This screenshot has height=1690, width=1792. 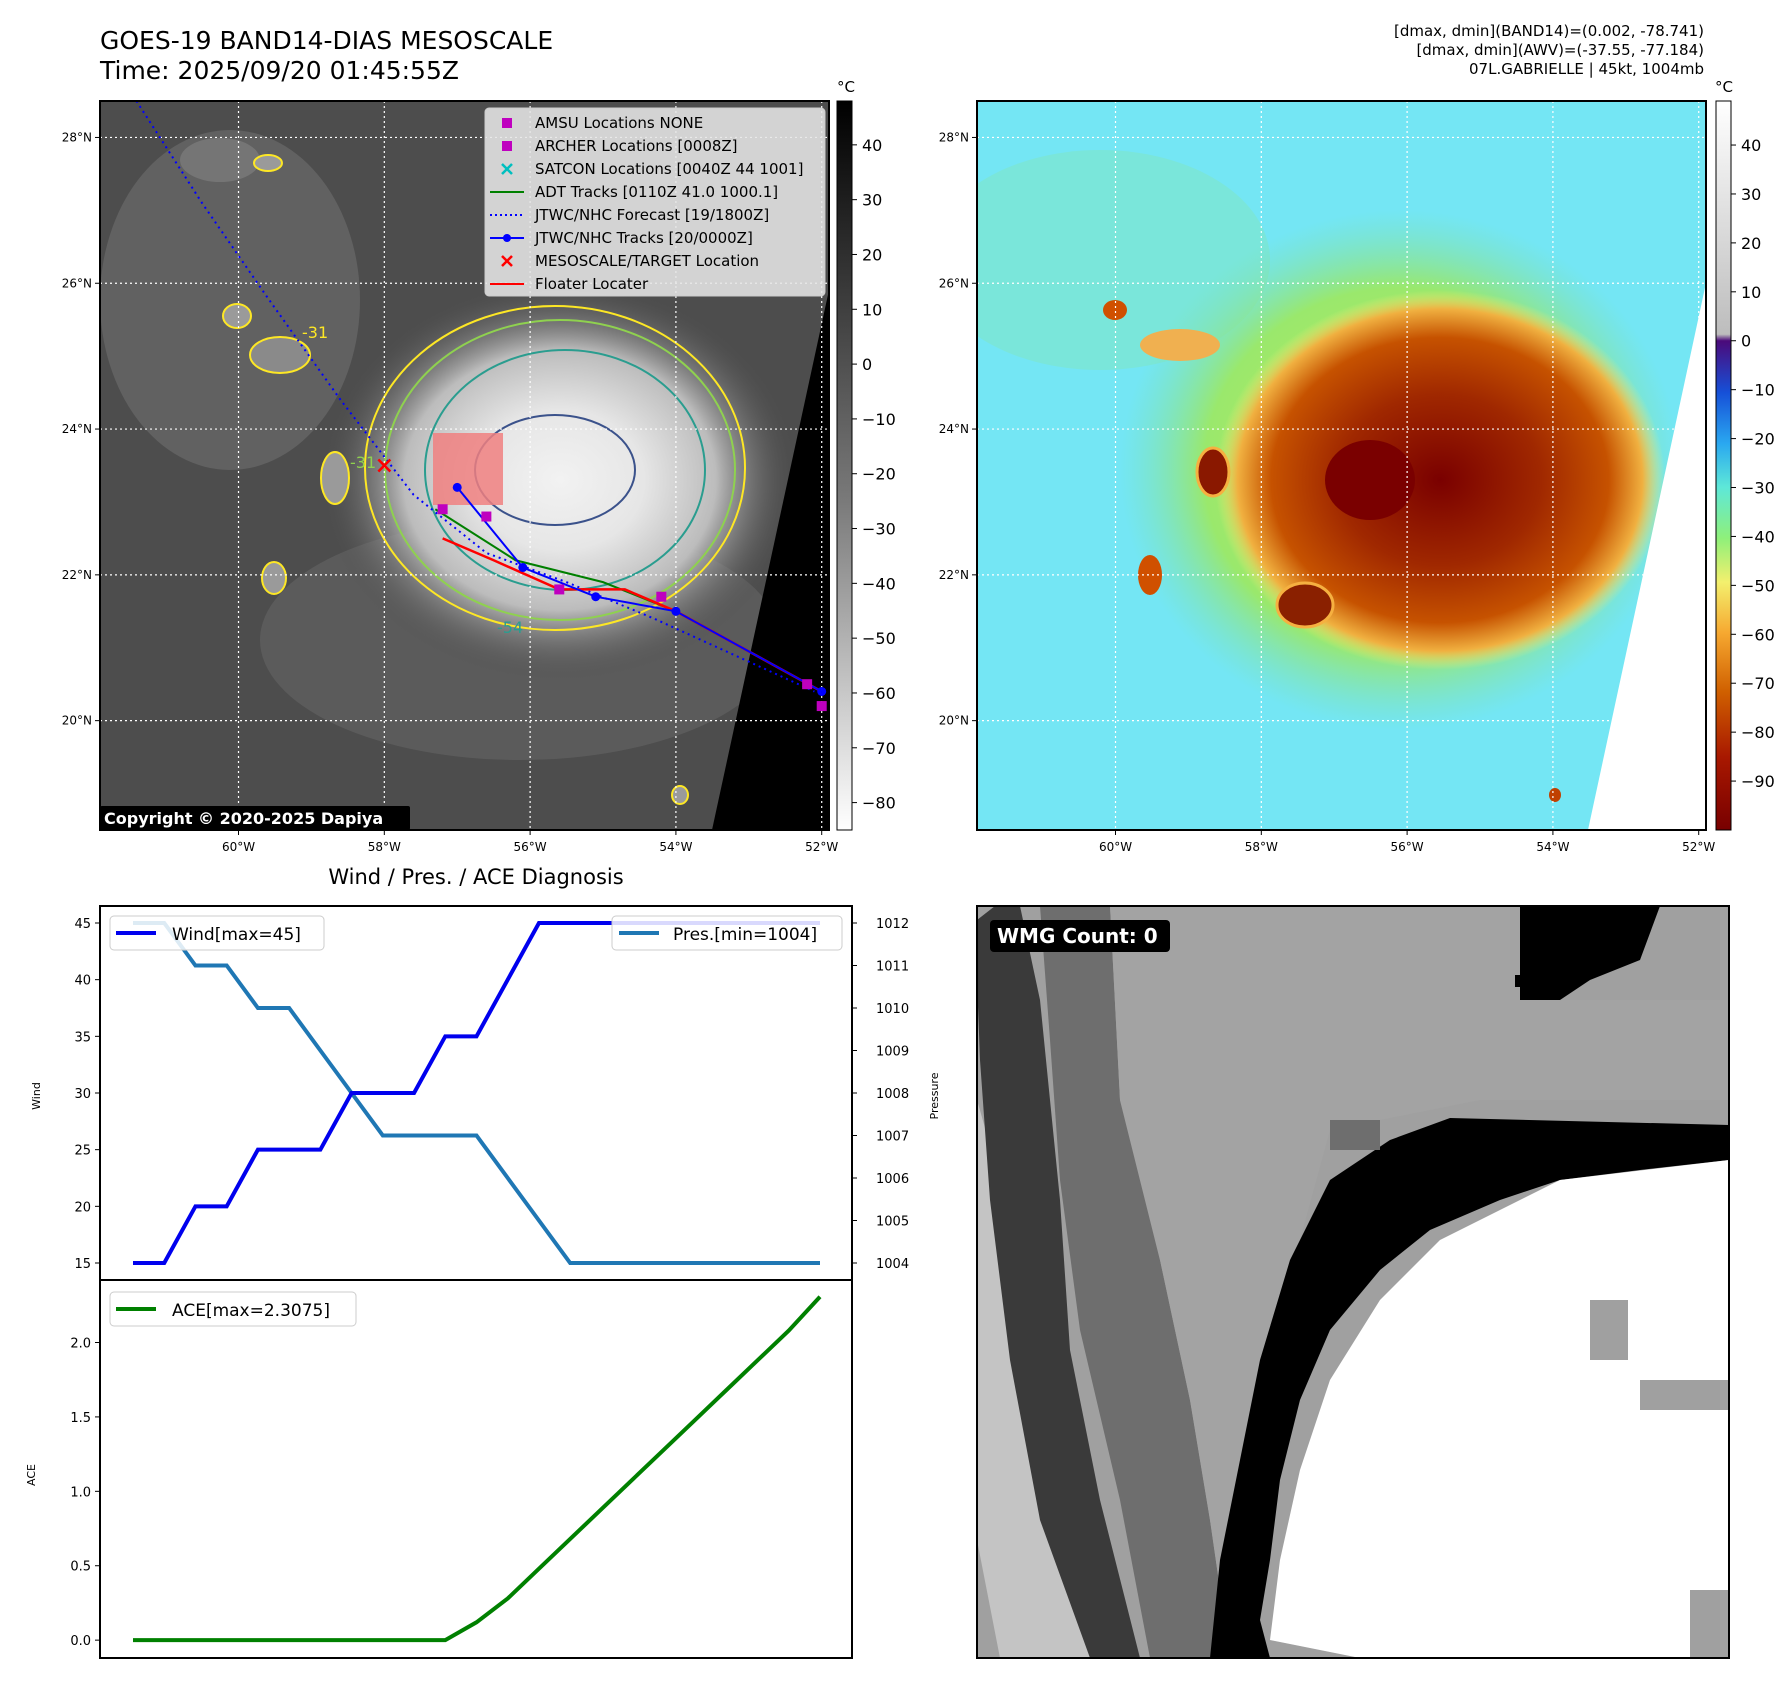 I want to click on awv-nodata-wedge, so click(x=1647, y=556).